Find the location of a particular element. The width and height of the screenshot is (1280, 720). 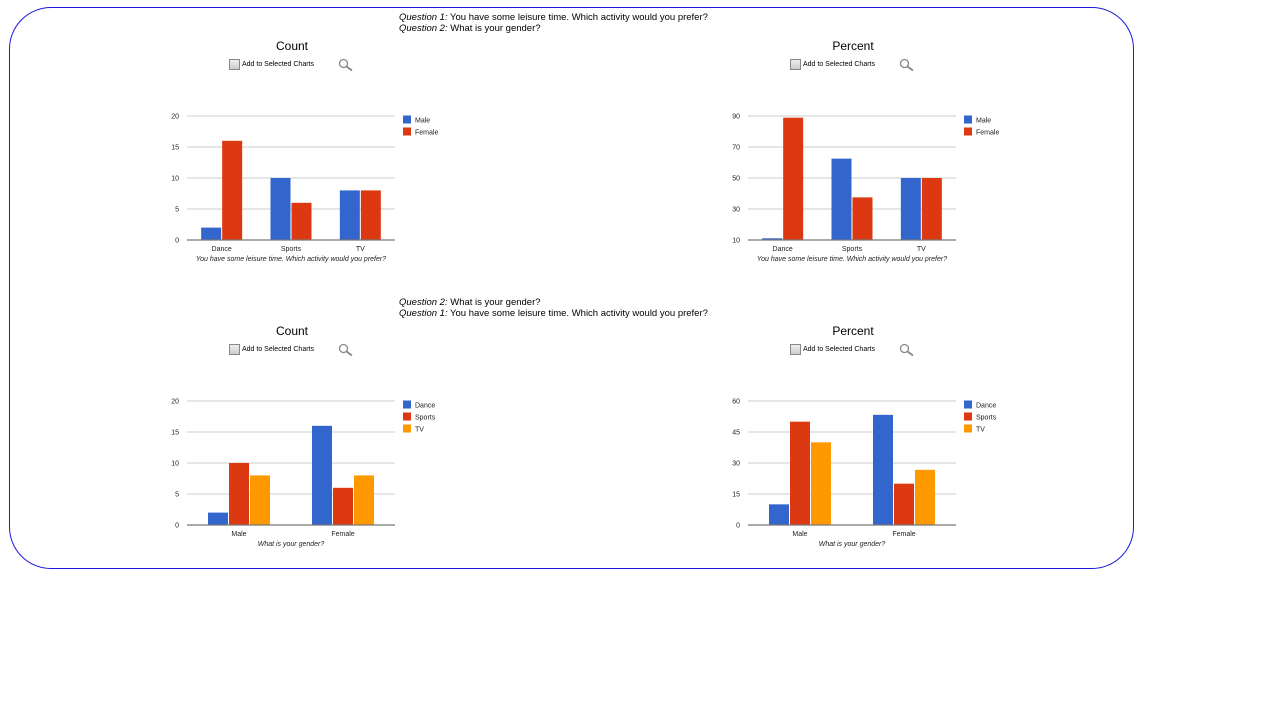

y-tick-label: 70 is located at coordinates (736, 148).